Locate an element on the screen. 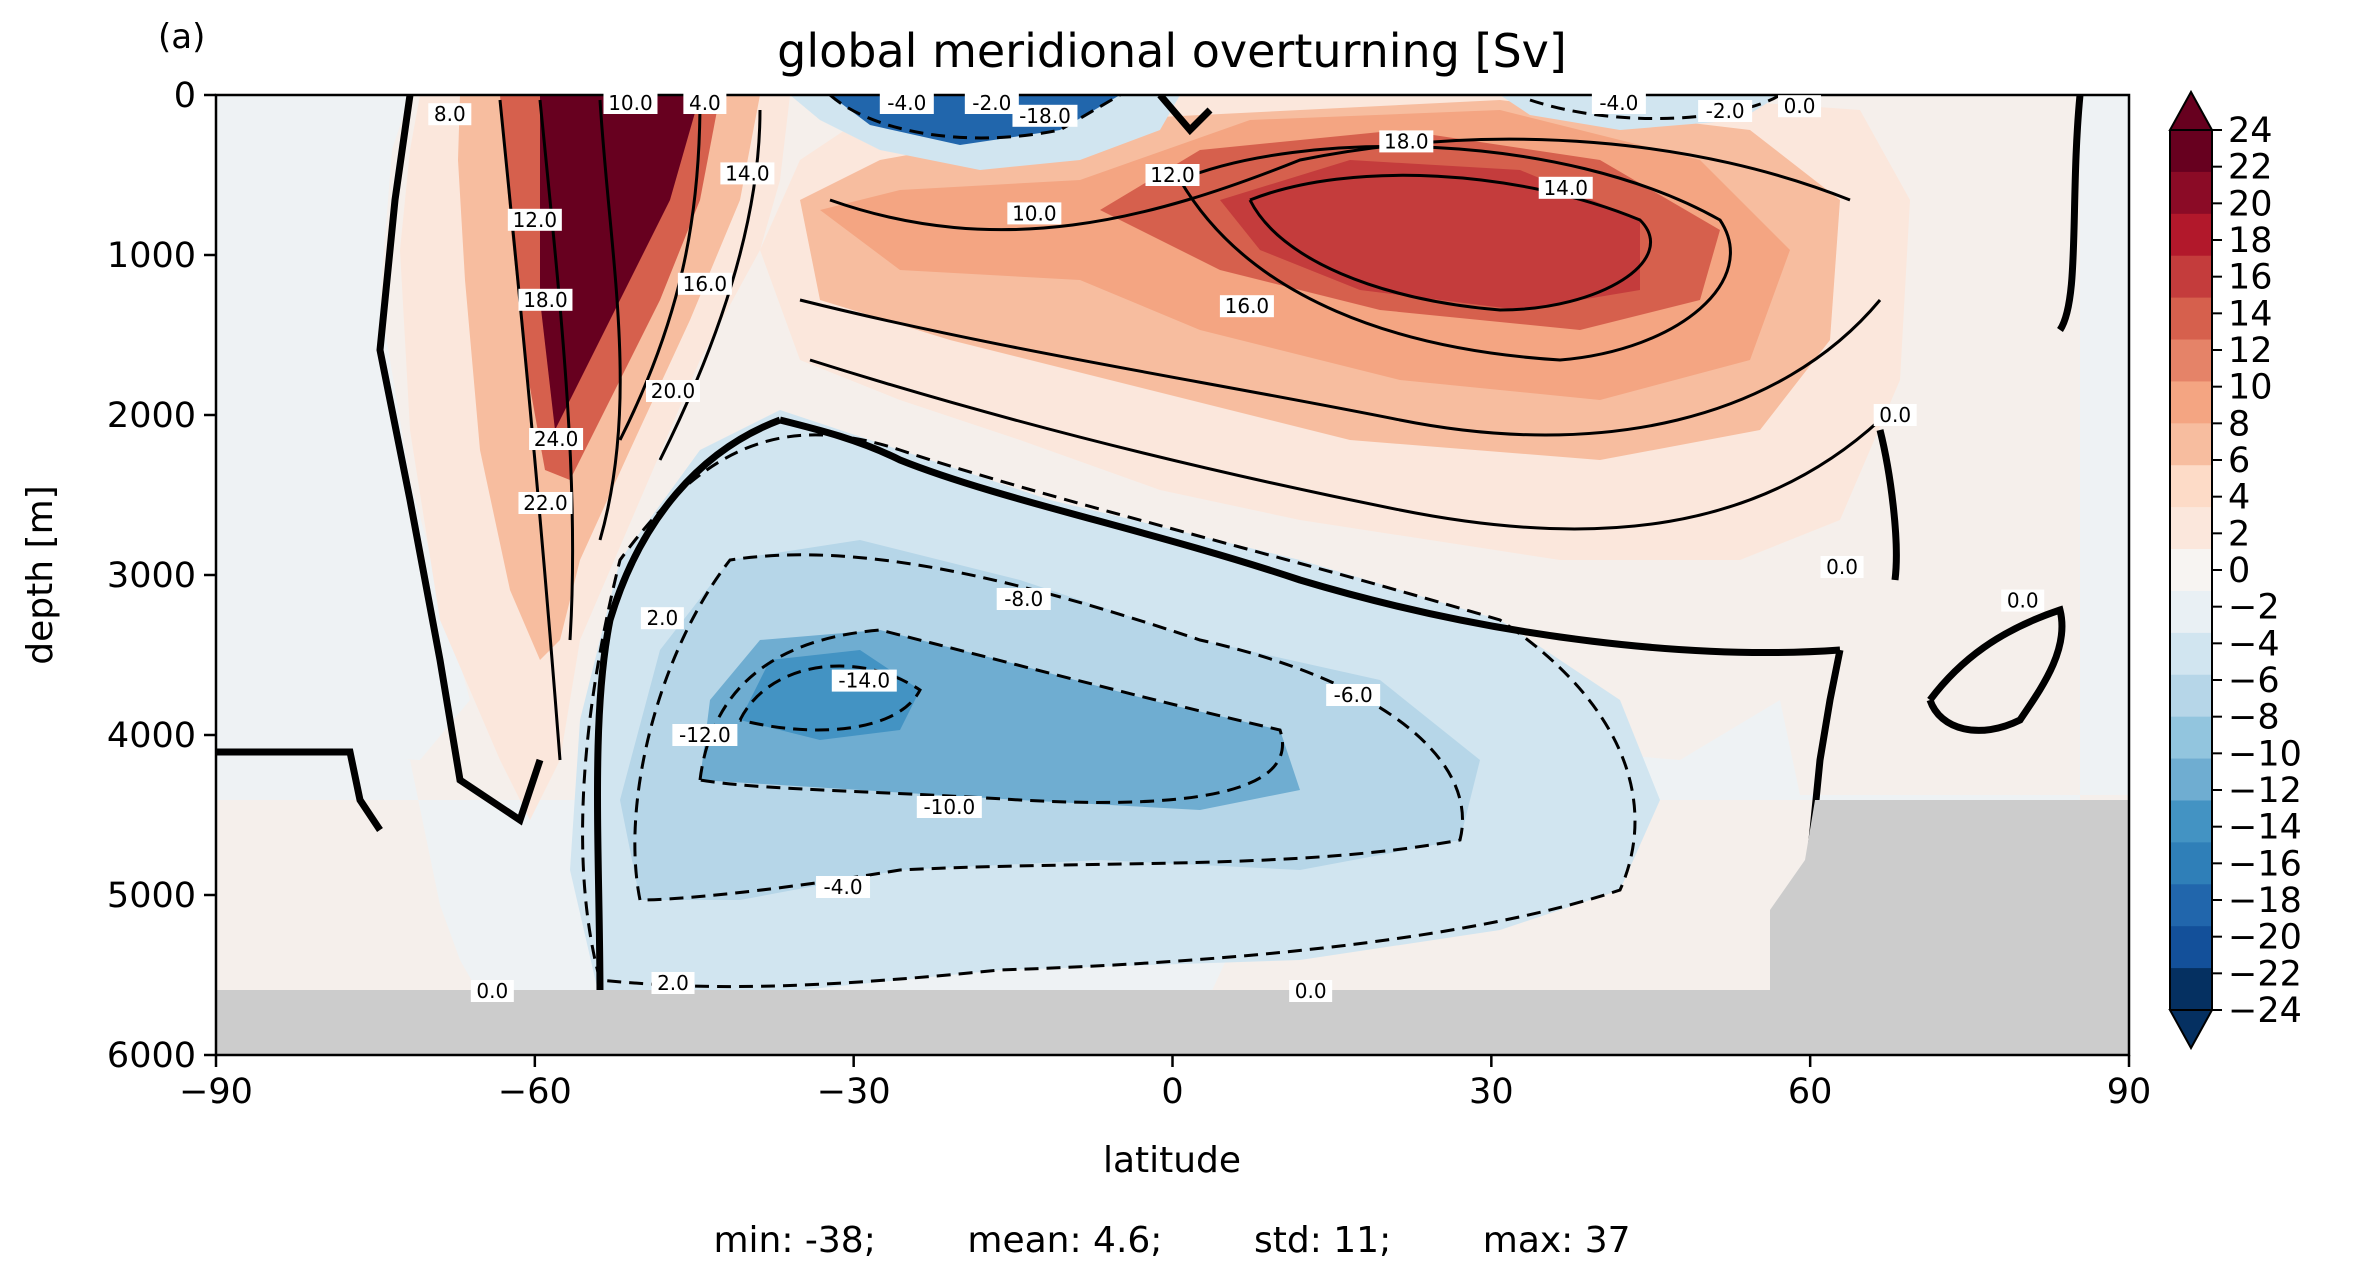  y-tick-label: 6000 is located at coordinates (151, 1056).